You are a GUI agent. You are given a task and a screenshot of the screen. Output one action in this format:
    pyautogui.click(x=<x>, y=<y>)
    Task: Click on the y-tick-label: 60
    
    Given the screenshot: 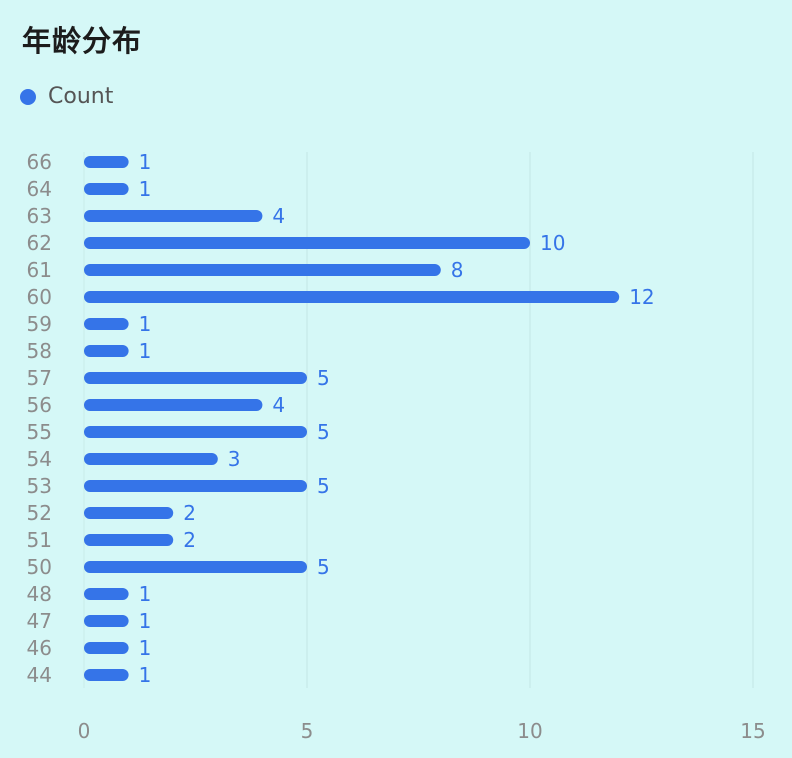 What is the action you would take?
    pyautogui.click(x=39, y=297)
    